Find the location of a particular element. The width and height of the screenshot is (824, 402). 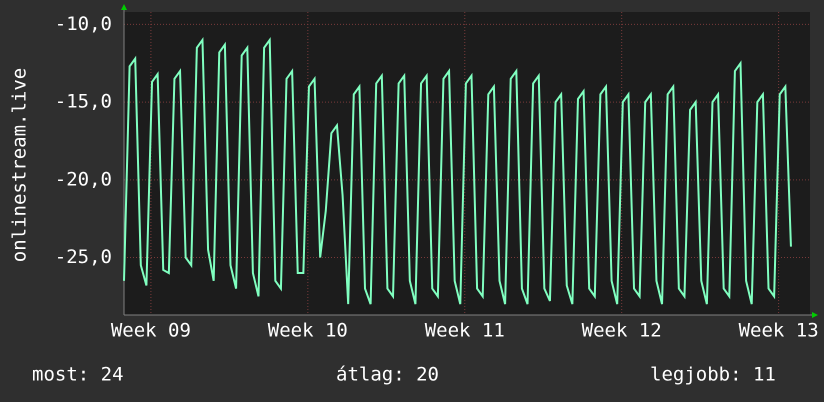

footer-average: átlag: 20 is located at coordinates (387, 375).